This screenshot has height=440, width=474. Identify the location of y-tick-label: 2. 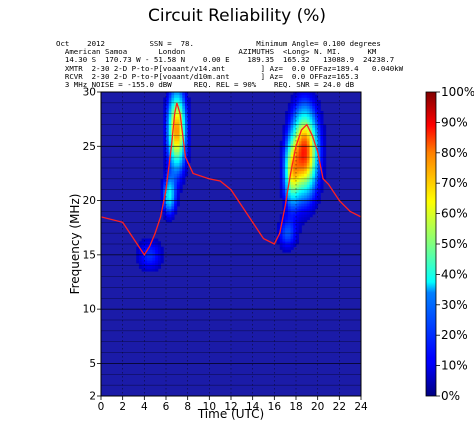
(92, 397).